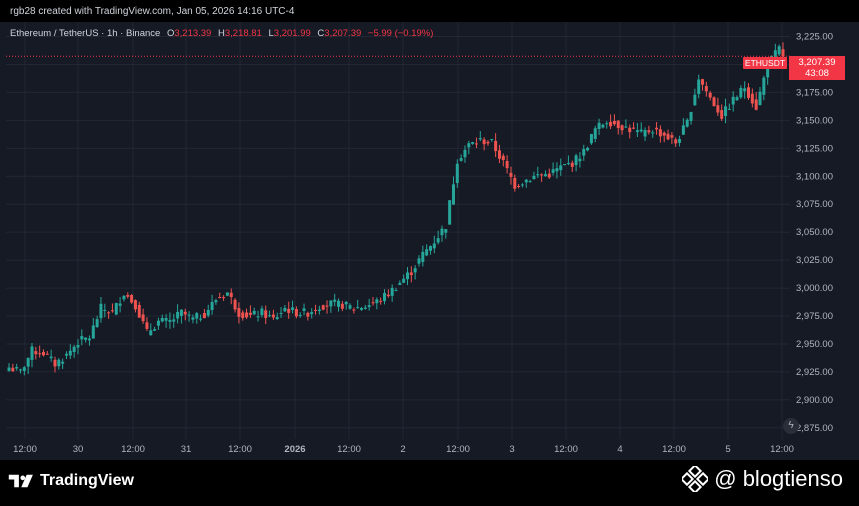  Describe the element at coordinates (814, 316) in the screenshot. I see `y-tick-label: 2,975.00` at that location.